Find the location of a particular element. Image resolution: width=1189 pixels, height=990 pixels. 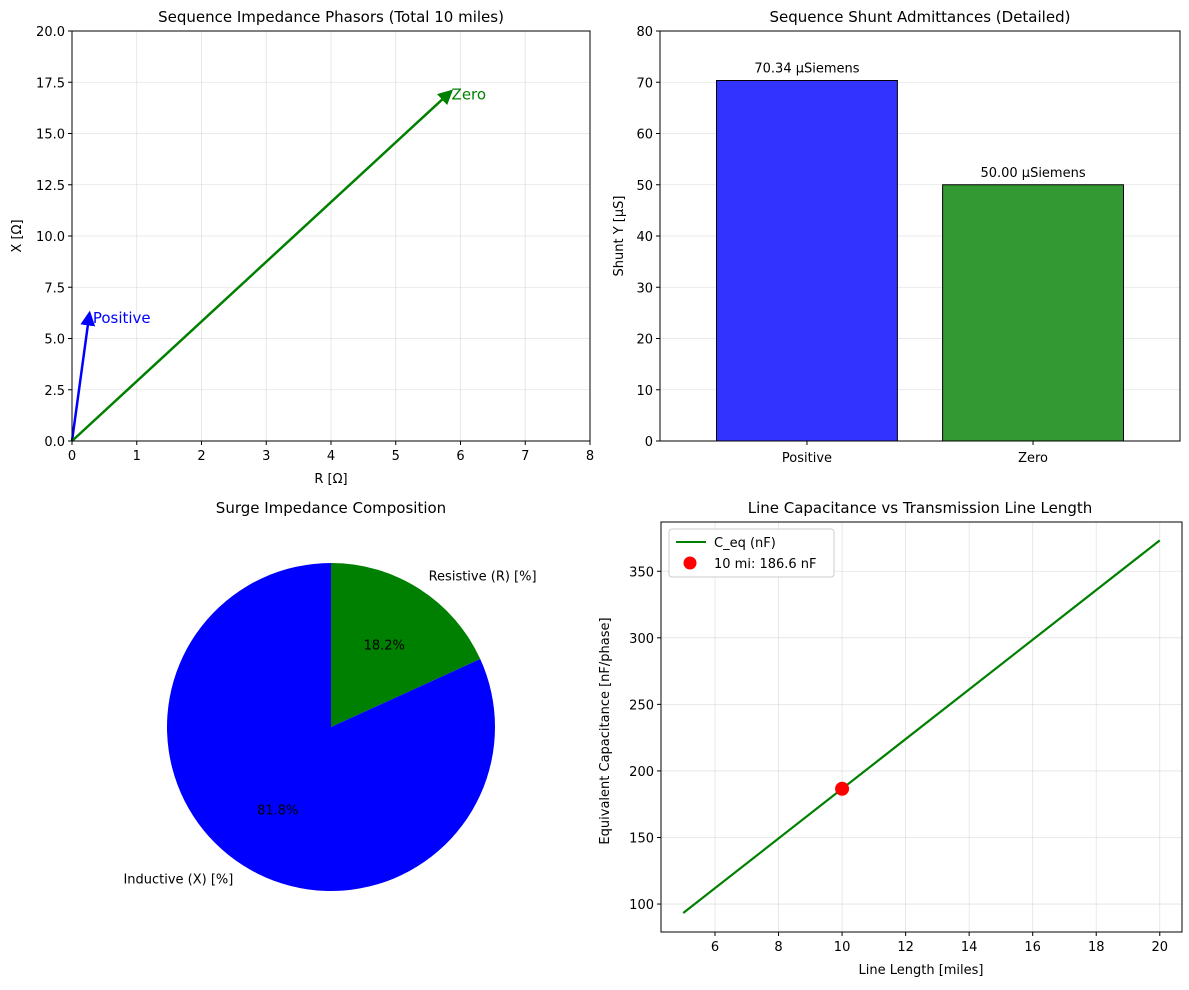

bar-zero is located at coordinates (1033, 313).